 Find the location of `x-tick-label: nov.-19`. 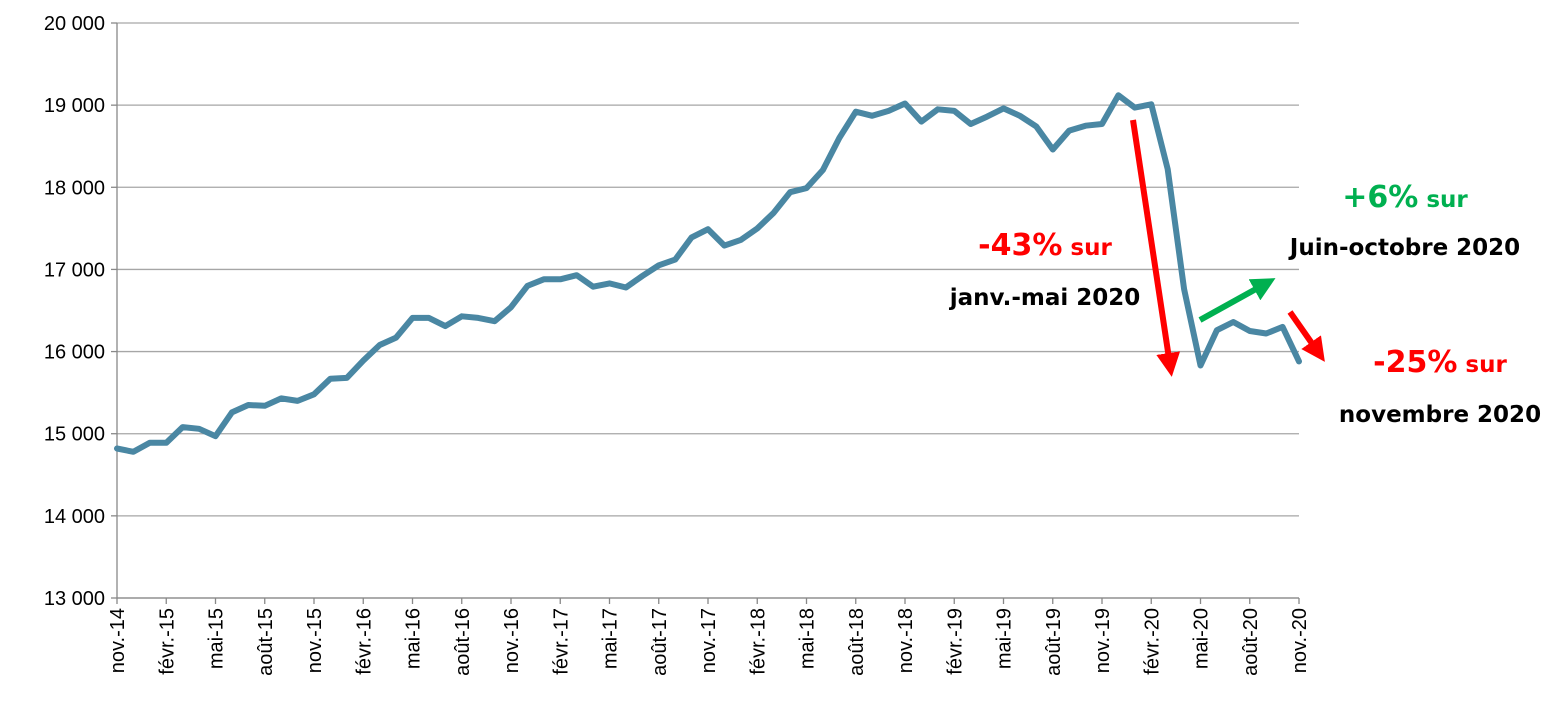

x-tick-label: nov.-19 is located at coordinates (1103, 640).